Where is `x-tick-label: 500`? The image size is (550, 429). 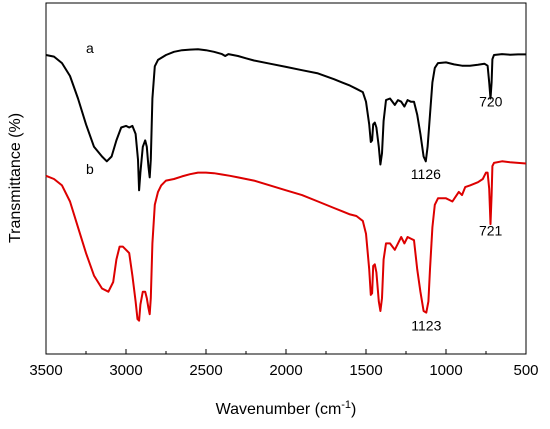 x-tick-label: 500 is located at coordinates (525, 370).